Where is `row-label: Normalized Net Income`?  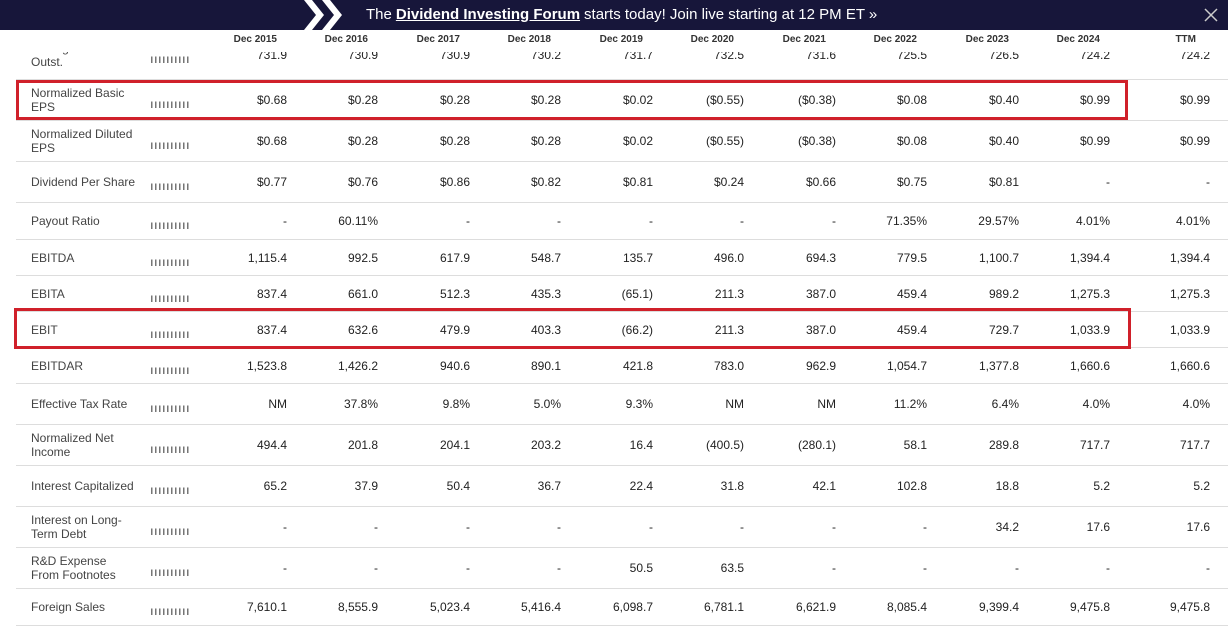
row-label: Normalized Net Income is located at coordinates (72, 445).